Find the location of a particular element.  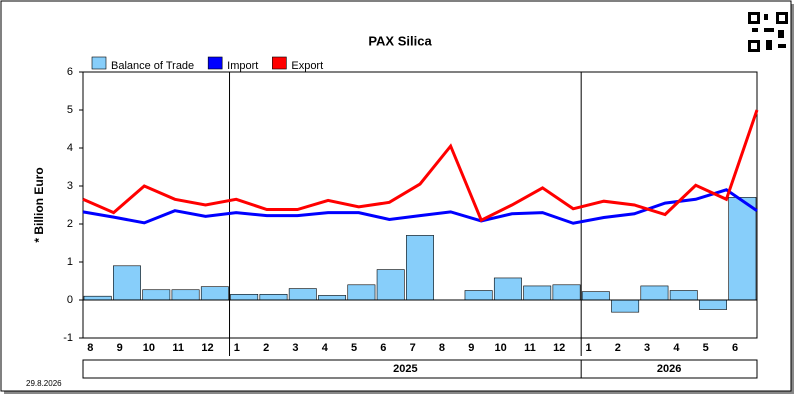

chart-title: PAX Silica is located at coordinates (400, 40).